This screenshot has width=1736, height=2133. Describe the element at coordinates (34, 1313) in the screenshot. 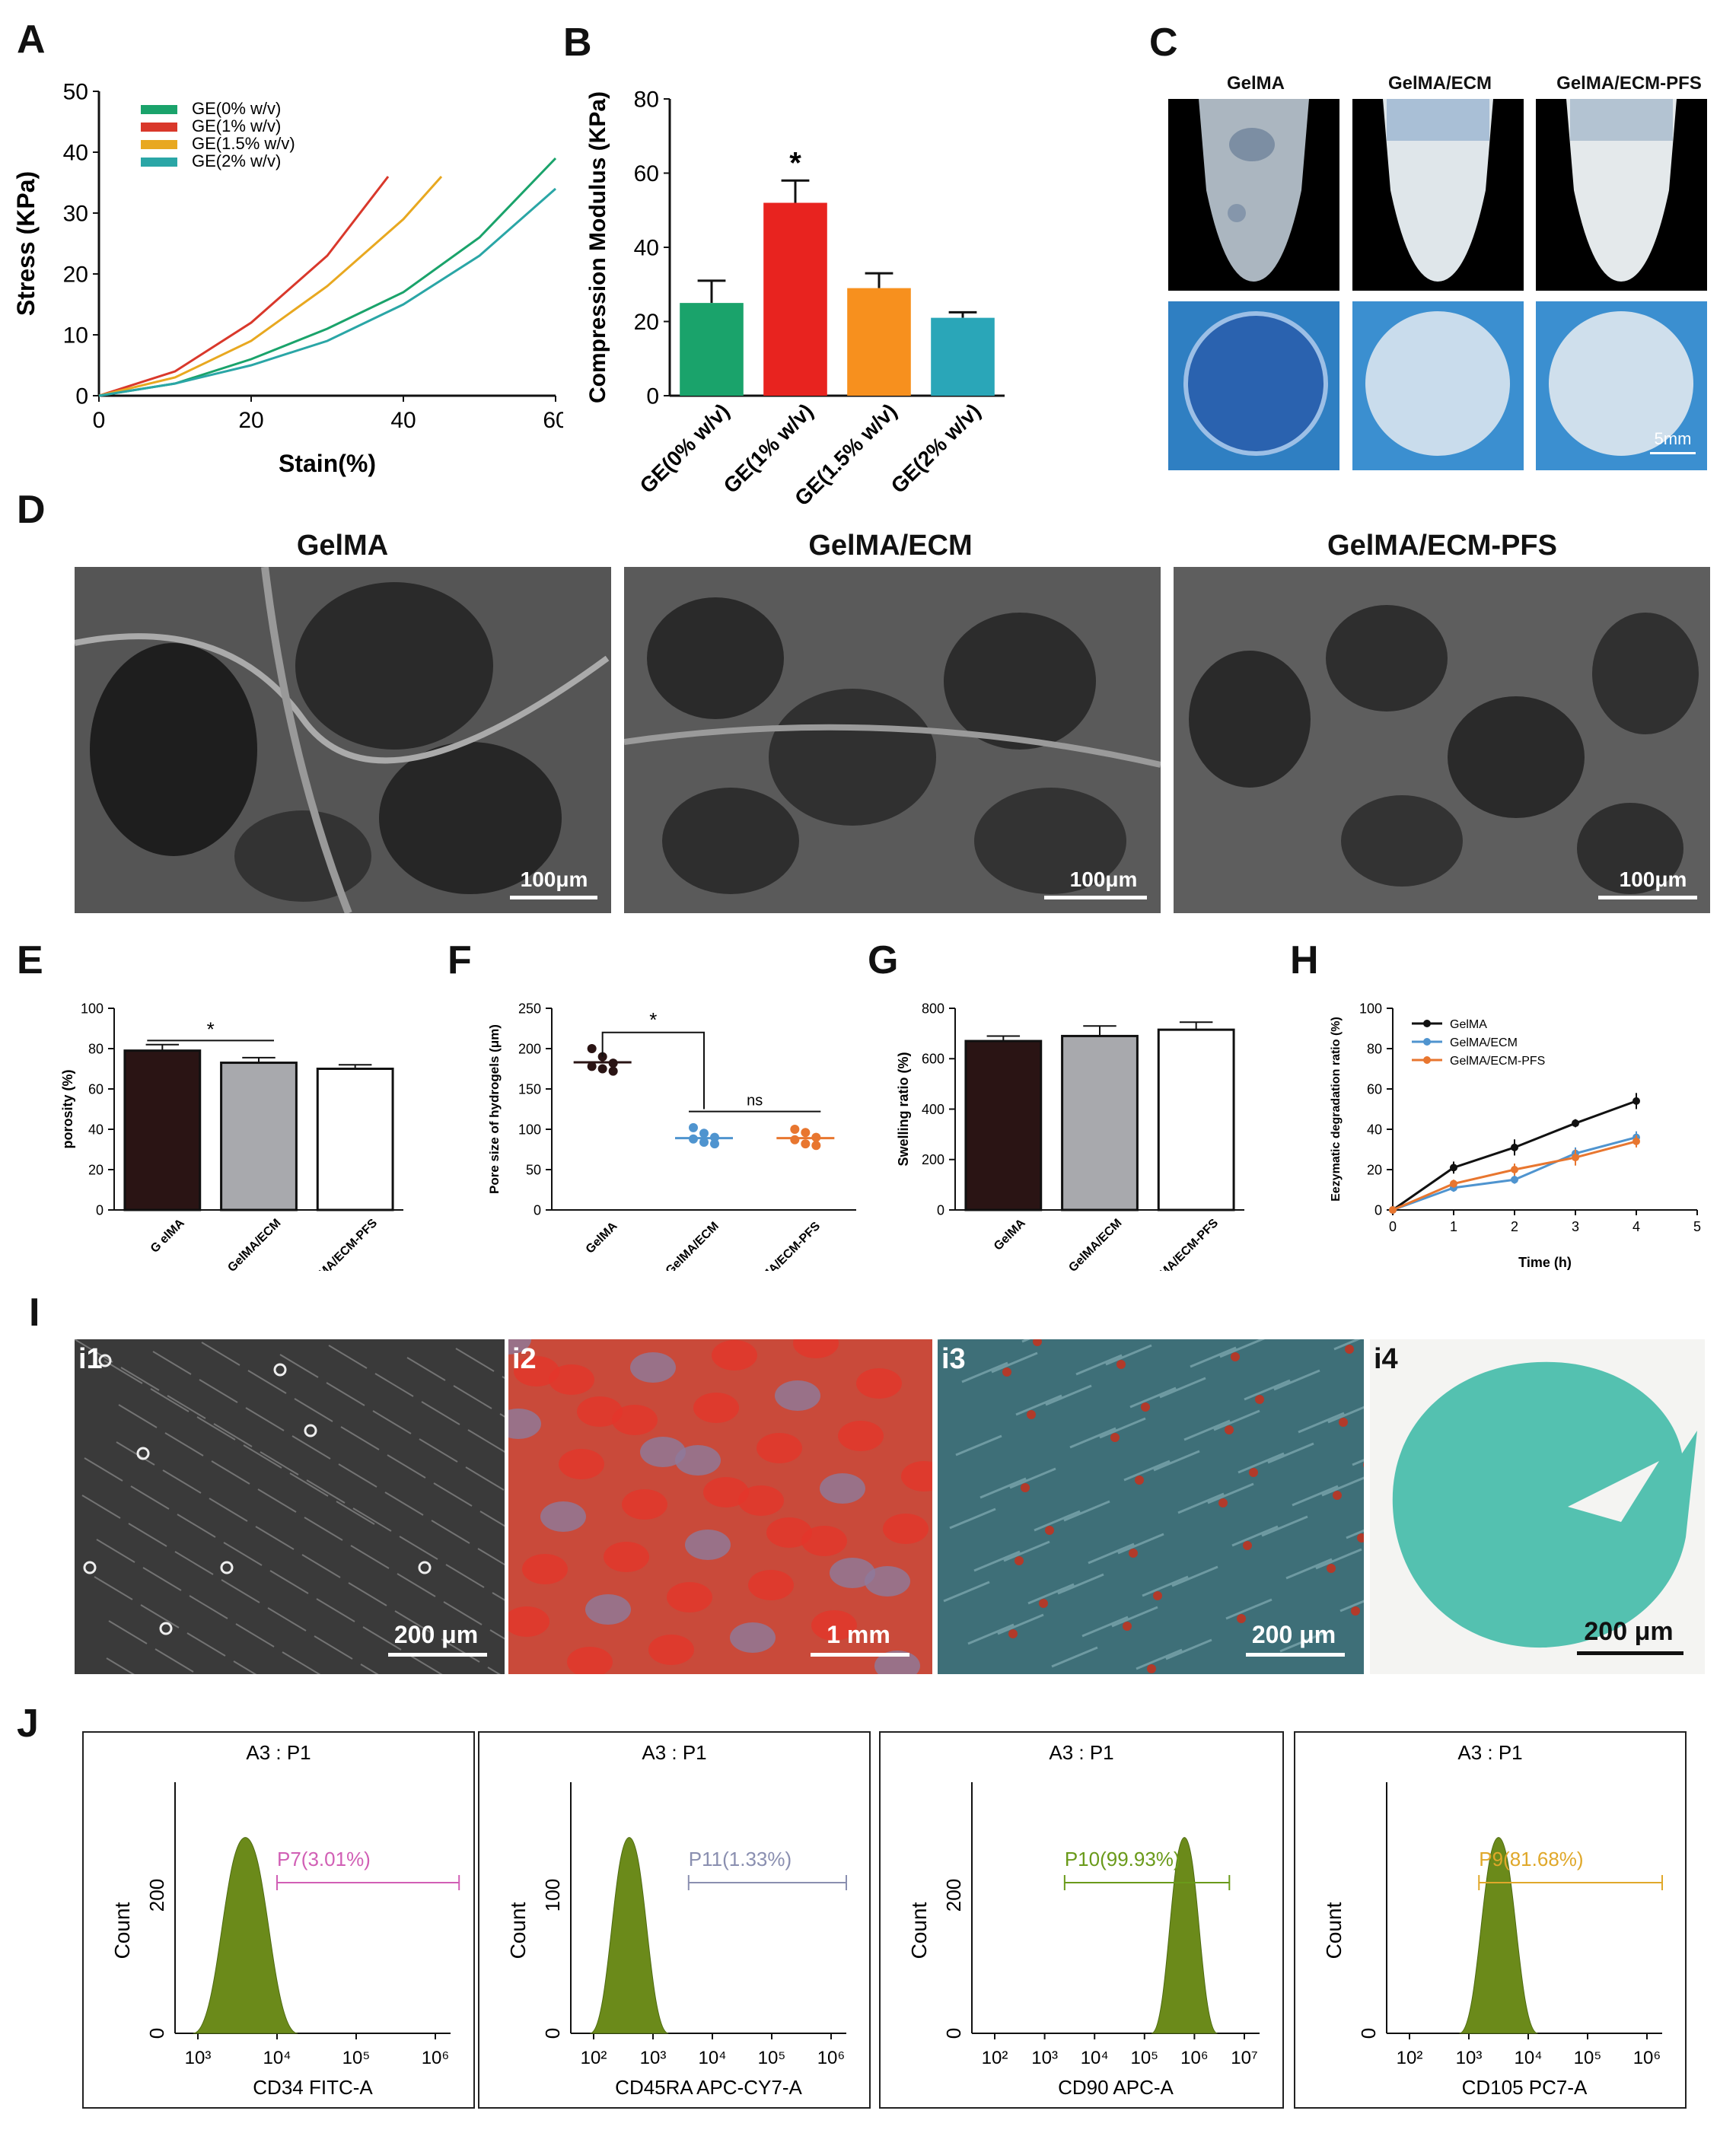

I see `panel-letter-i: I` at that location.